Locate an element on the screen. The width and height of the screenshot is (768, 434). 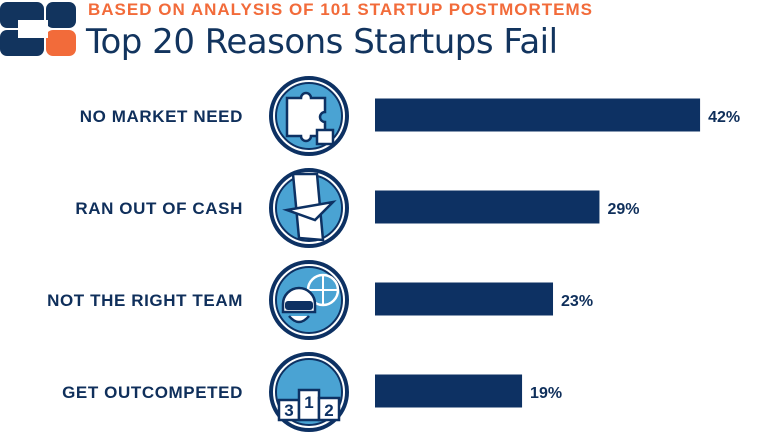
value-label: 29% is located at coordinates (623, 209).